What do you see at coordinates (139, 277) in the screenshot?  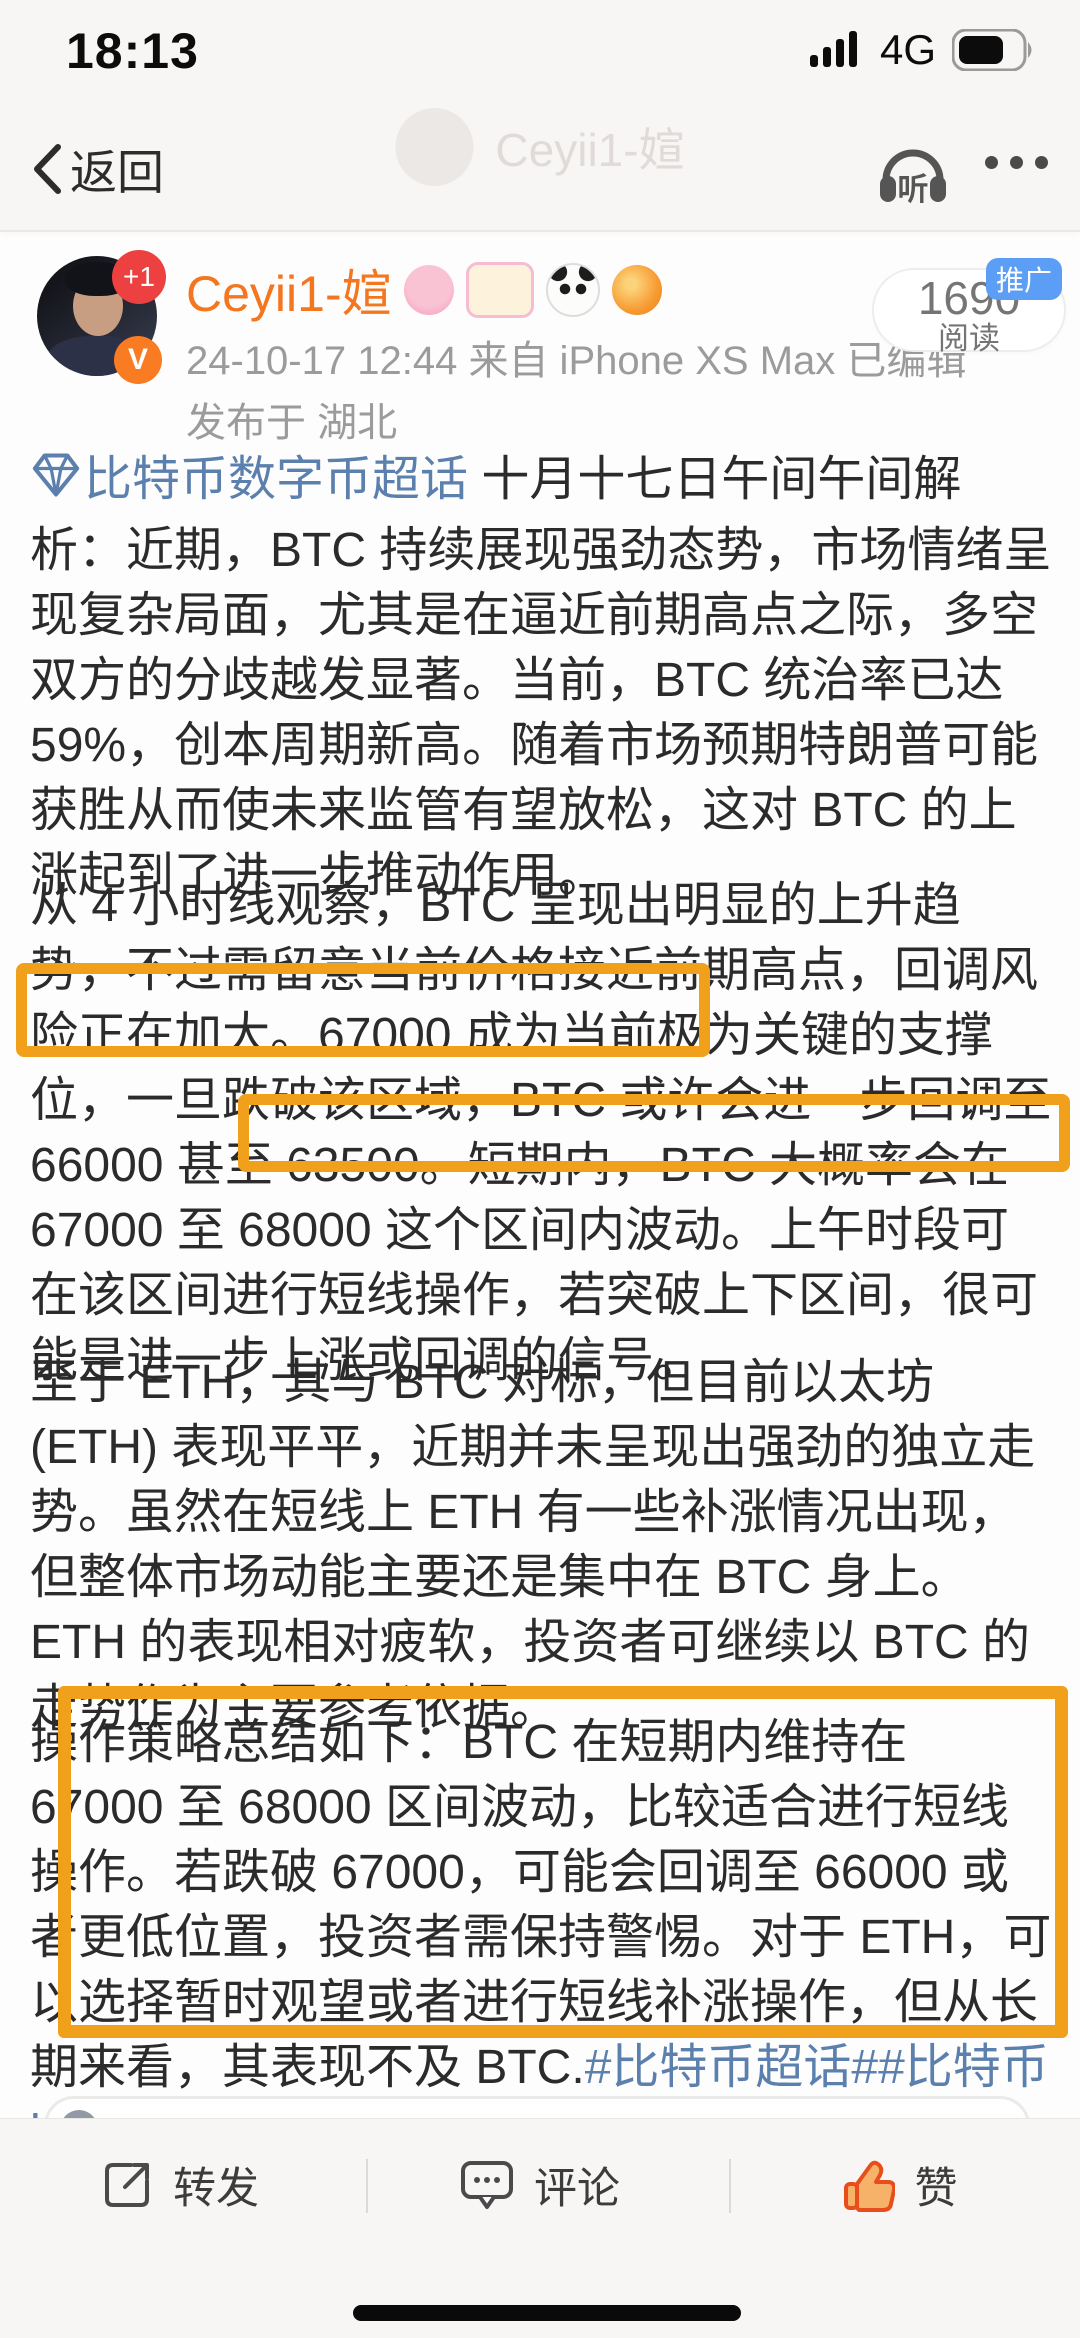 I see `follow-plus-badge: +1` at bounding box center [139, 277].